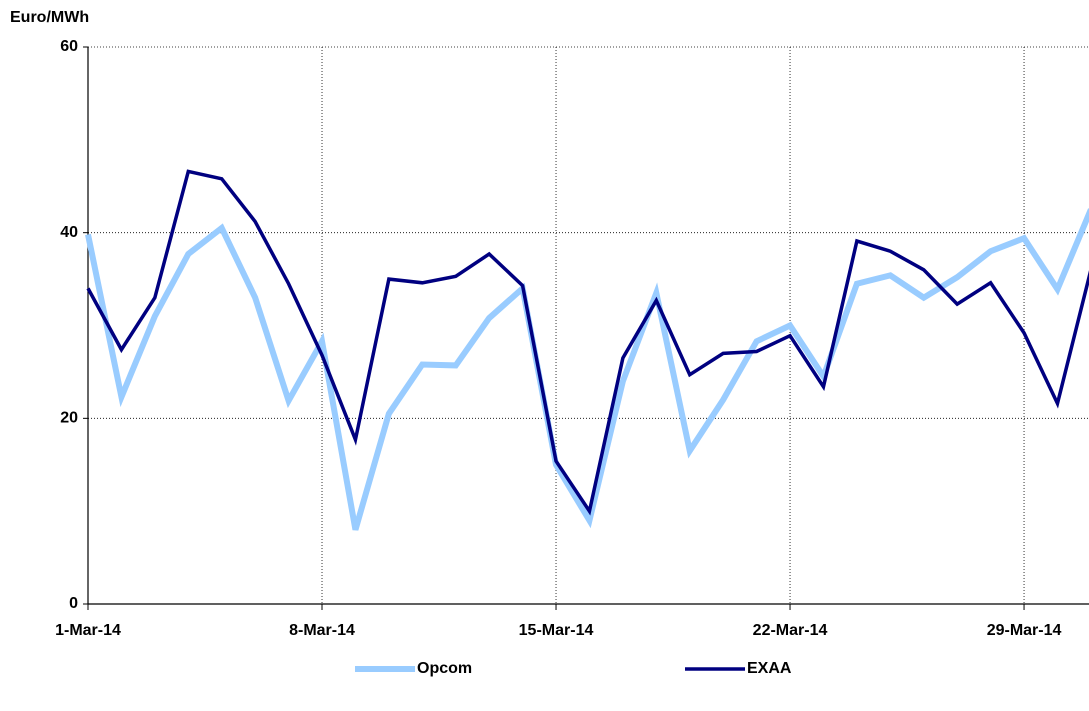 This screenshot has width=1089, height=711. What do you see at coordinates (69, 418) in the screenshot?
I see `y-tick-label: 20` at bounding box center [69, 418].